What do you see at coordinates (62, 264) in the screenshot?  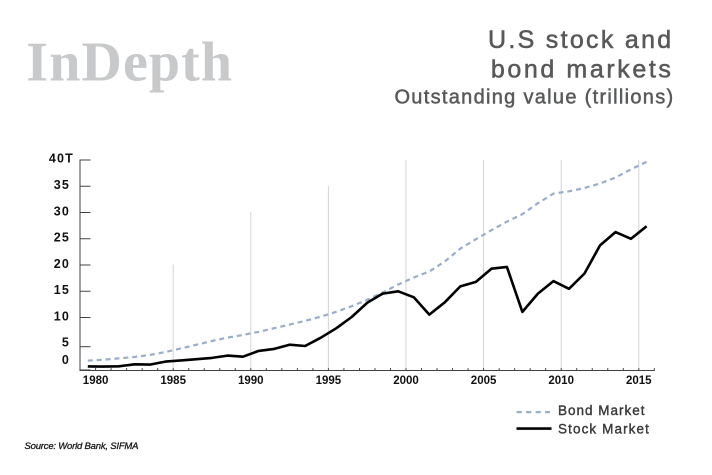 I see `svg-text: 20` at bounding box center [62, 264].